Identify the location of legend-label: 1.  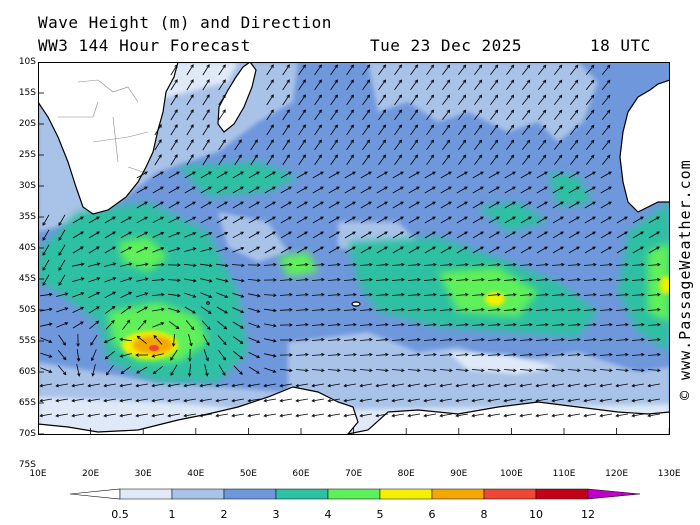
(172, 514).